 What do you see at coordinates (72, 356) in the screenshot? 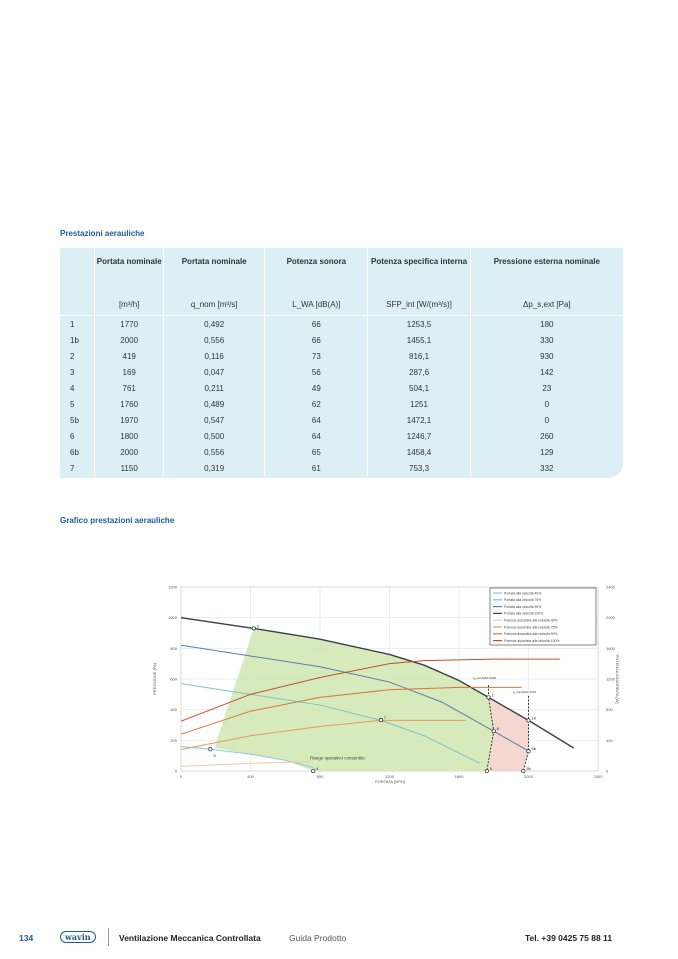
I see `table-cell: 2` at bounding box center [72, 356].